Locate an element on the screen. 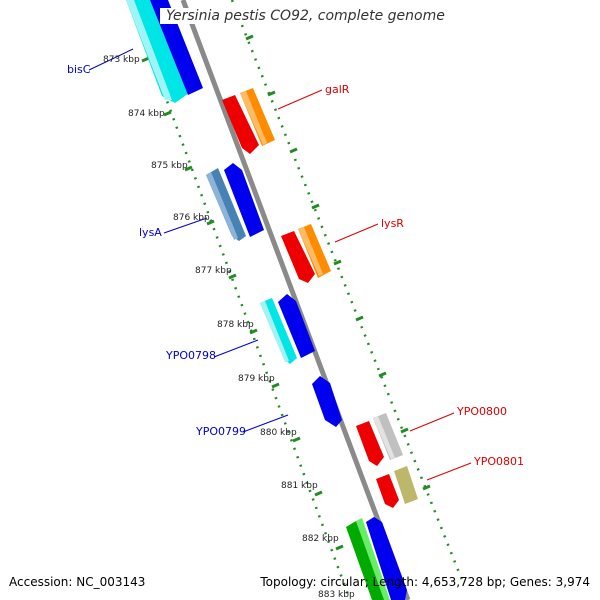 Image resolution: width=600 pixels, height=600 pixels. gene-blue-YPO0799 is located at coordinates (327, 401).